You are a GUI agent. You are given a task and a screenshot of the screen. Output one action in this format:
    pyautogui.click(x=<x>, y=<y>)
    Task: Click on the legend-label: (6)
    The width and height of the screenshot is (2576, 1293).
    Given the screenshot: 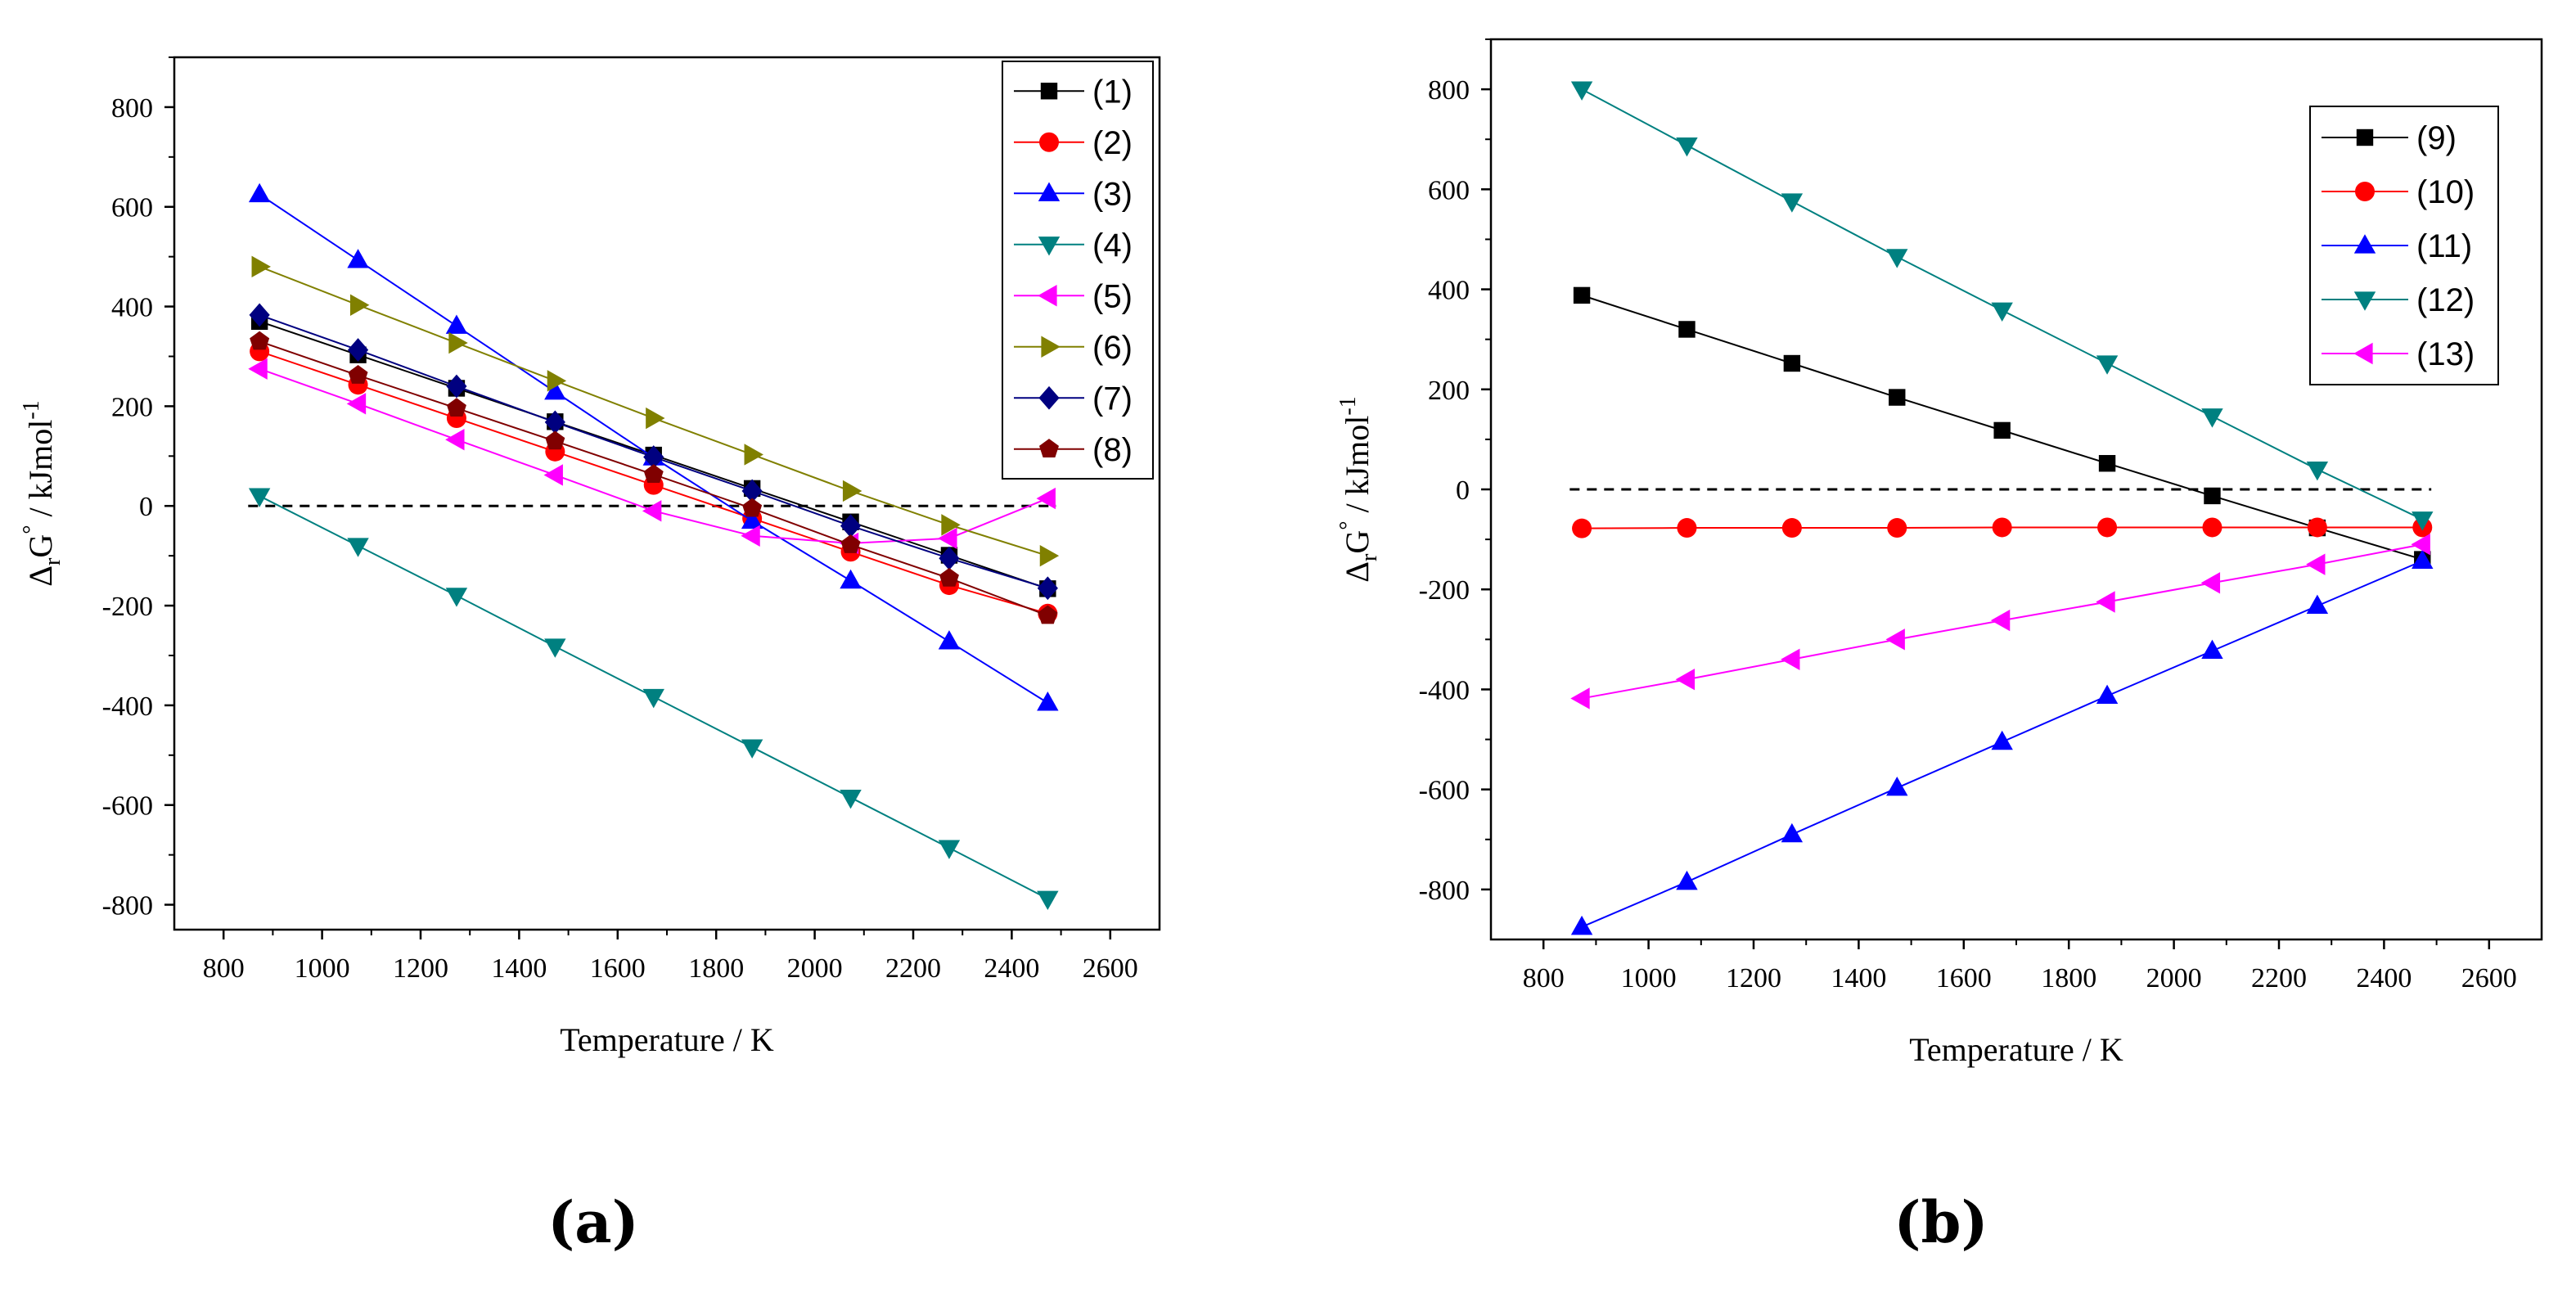 What is the action you would take?
    pyautogui.click(x=1113, y=348)
    